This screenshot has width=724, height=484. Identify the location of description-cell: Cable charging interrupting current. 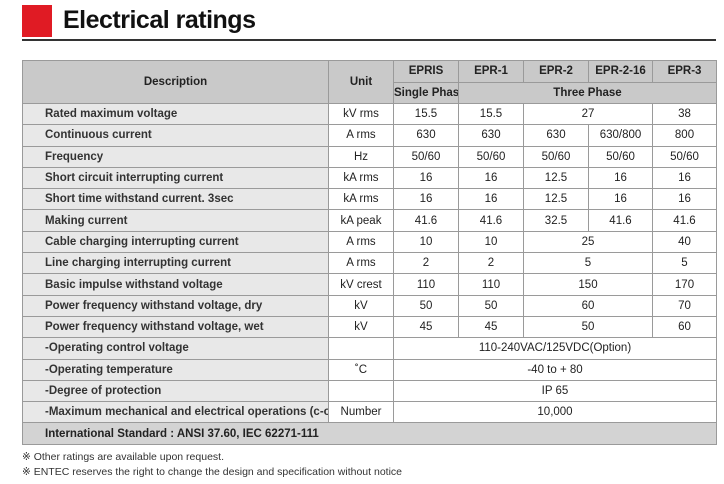
(175, 242).